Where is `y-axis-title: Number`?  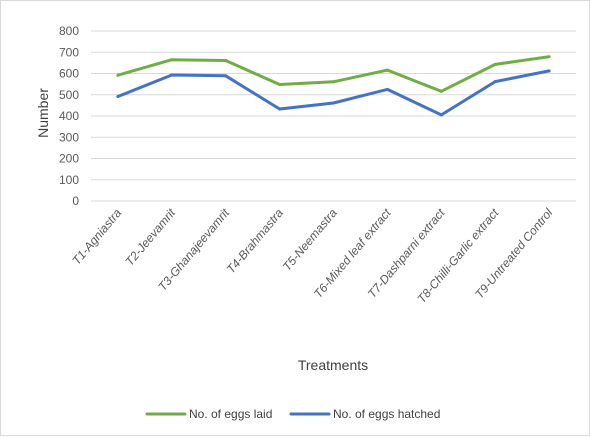
y-axis-title: Number is located at coordinates (43, 113).